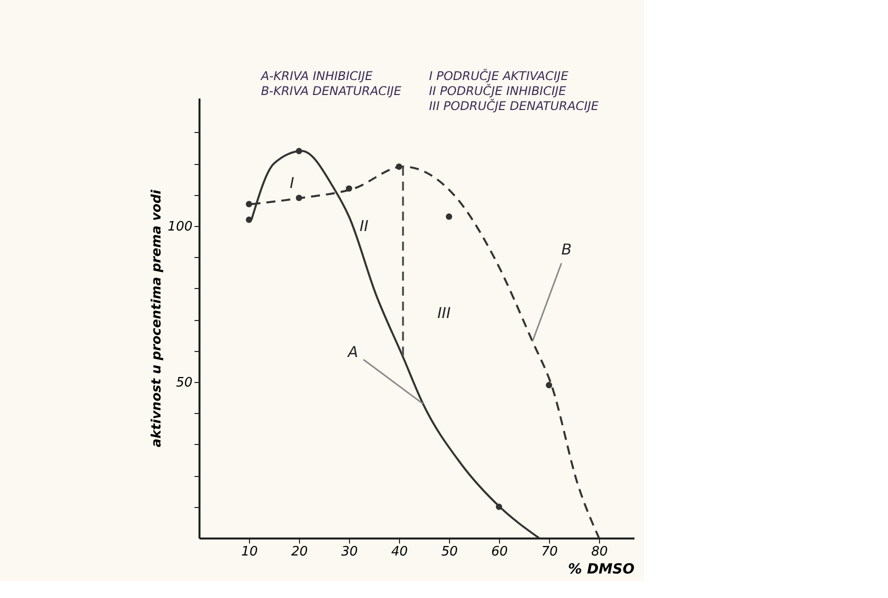 The image size is (888, 598). I want to click on x-tick-label: 30, so click(349, 552).